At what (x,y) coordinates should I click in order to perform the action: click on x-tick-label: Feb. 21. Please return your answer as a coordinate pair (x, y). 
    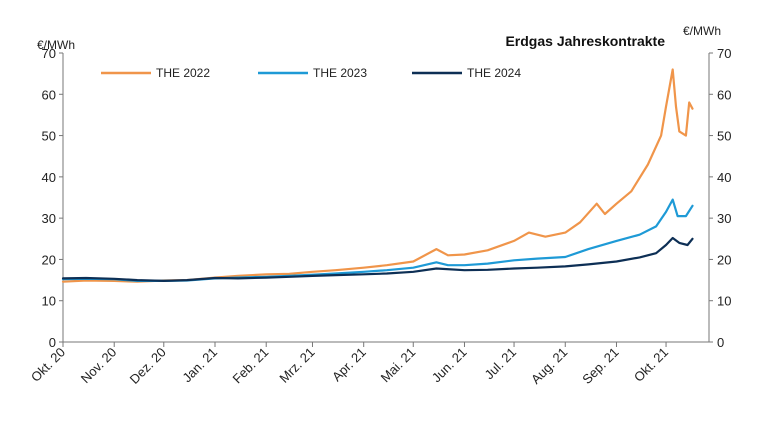
    Looking at the image, I should click on (251, 366).